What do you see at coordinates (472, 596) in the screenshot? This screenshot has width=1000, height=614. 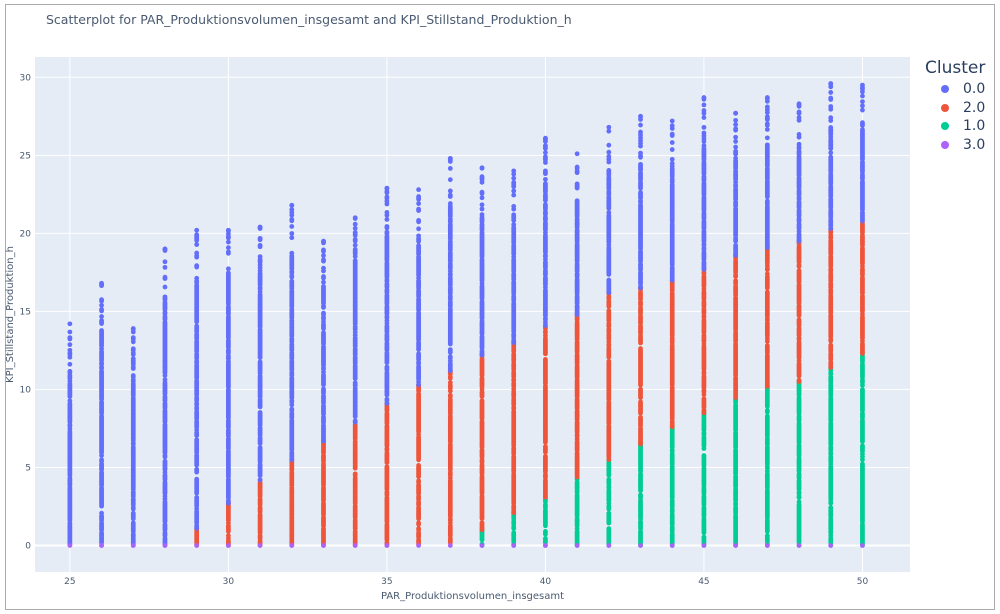 I see `x-axis-label: PAR_Produktionsvolumen_insgesamt` at bounding box center [472, 596].